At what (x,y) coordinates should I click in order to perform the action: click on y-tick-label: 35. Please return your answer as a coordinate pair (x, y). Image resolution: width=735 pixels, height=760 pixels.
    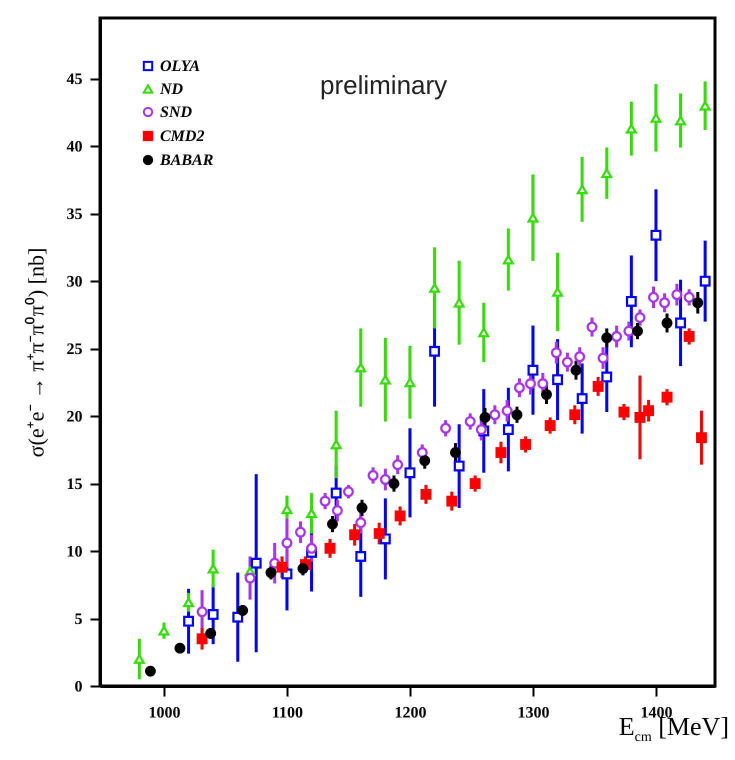
    Looking at the image, I should click on (74, 215).